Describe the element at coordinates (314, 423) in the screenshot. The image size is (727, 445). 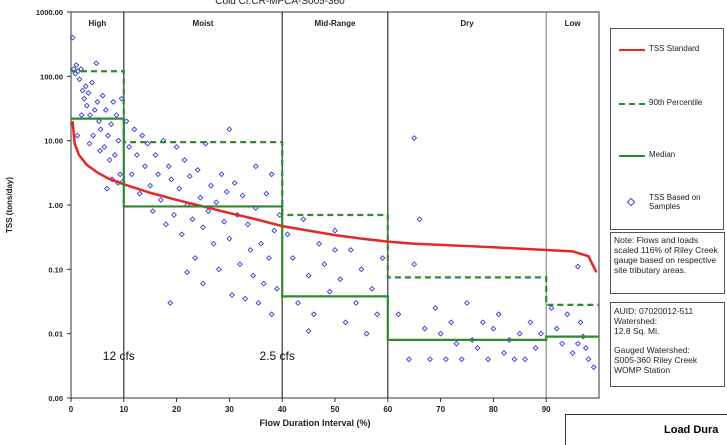
I see `x-axis-label: Flow Duration Interval (%)` at that location.